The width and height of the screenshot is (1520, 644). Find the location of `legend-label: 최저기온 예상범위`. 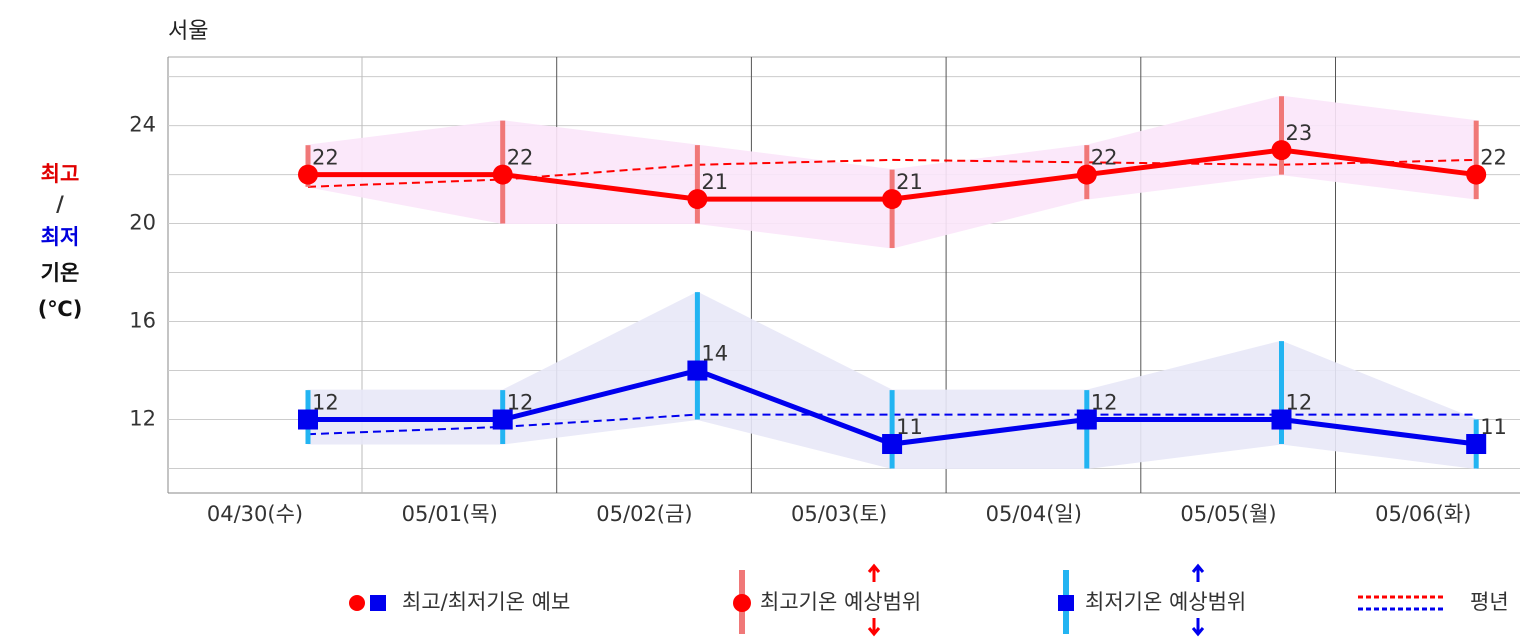

legend-label: 최저기온 예상범위 is located at coordinates (1165, 602).